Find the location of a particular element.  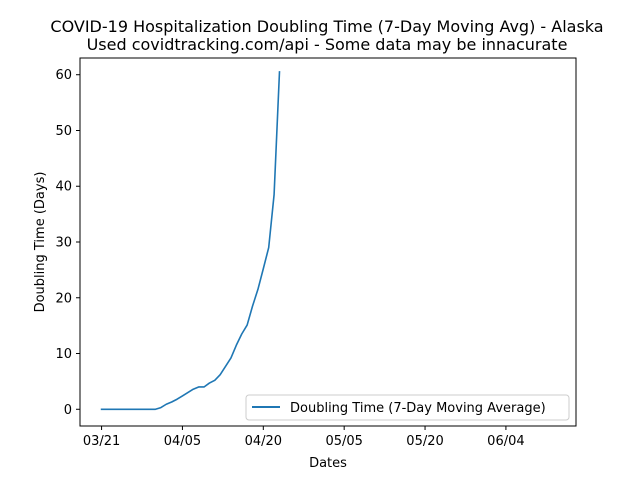

x-tick-label: 03/21 is located at coordinates (101, 441).